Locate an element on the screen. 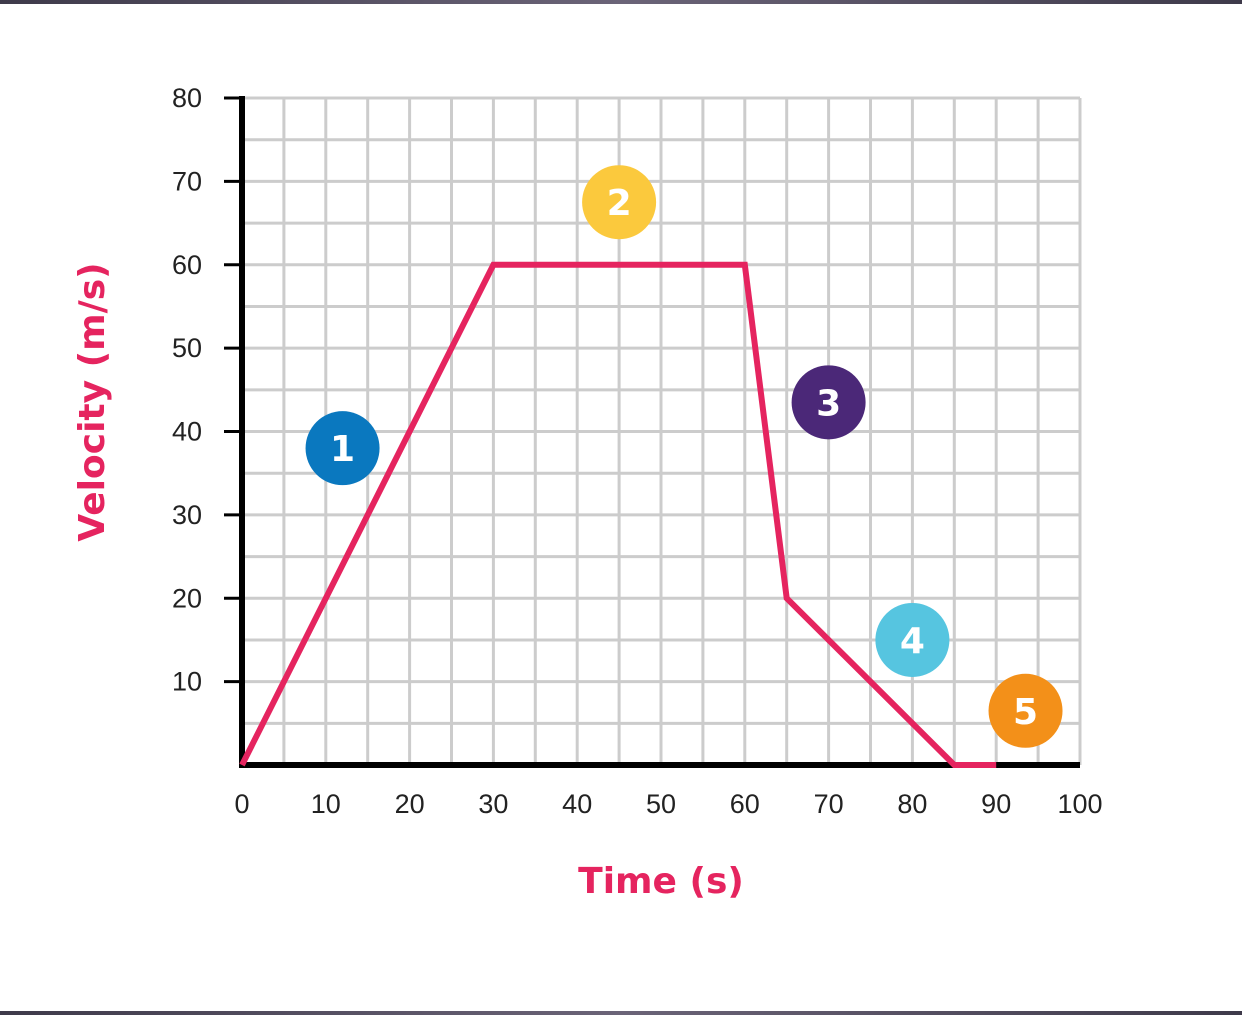 Image resolution: width=1242 pixels, height=1015 pixels. marker-5: 5 is located at coordinates (1025, 710).